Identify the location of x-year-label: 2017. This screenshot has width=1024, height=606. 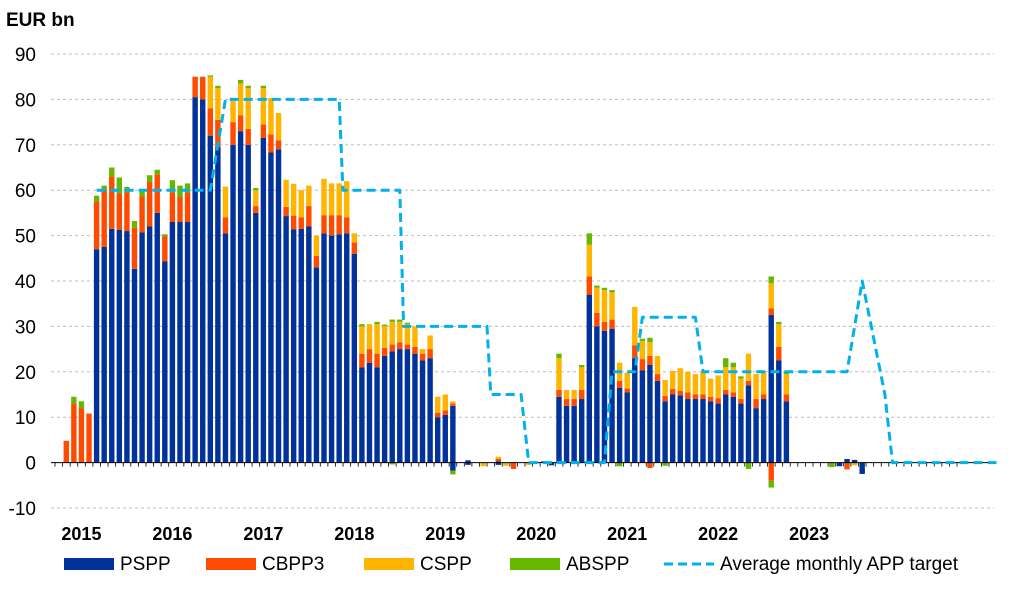
(263, 534).